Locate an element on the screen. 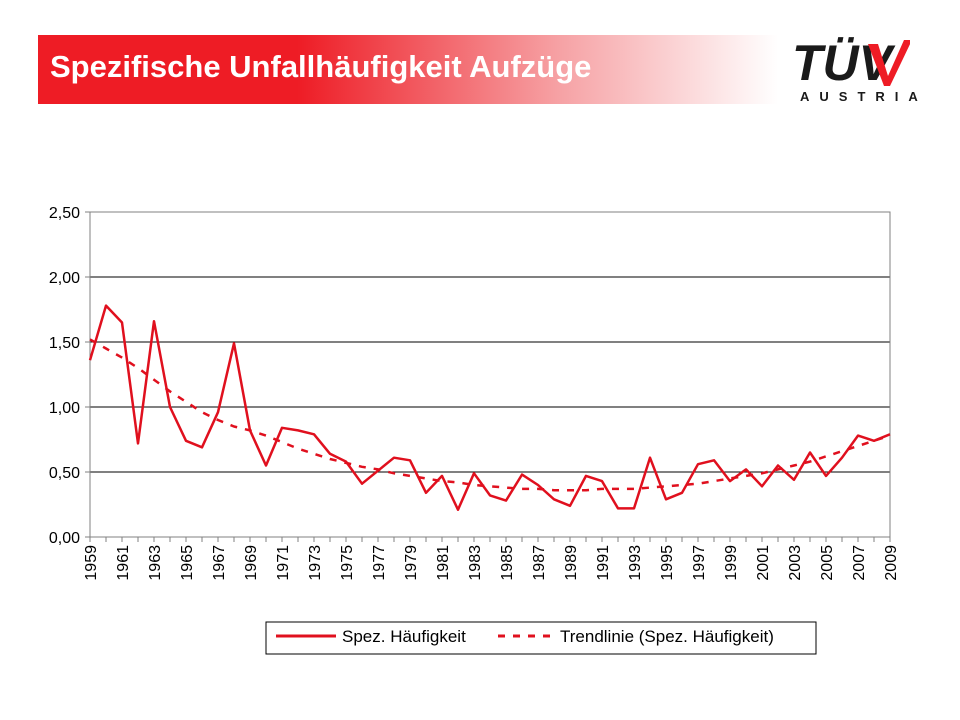  legend-label-series-2: Trendlinie (Spez. Häufigkeit) is located at coordinates (667, 636).